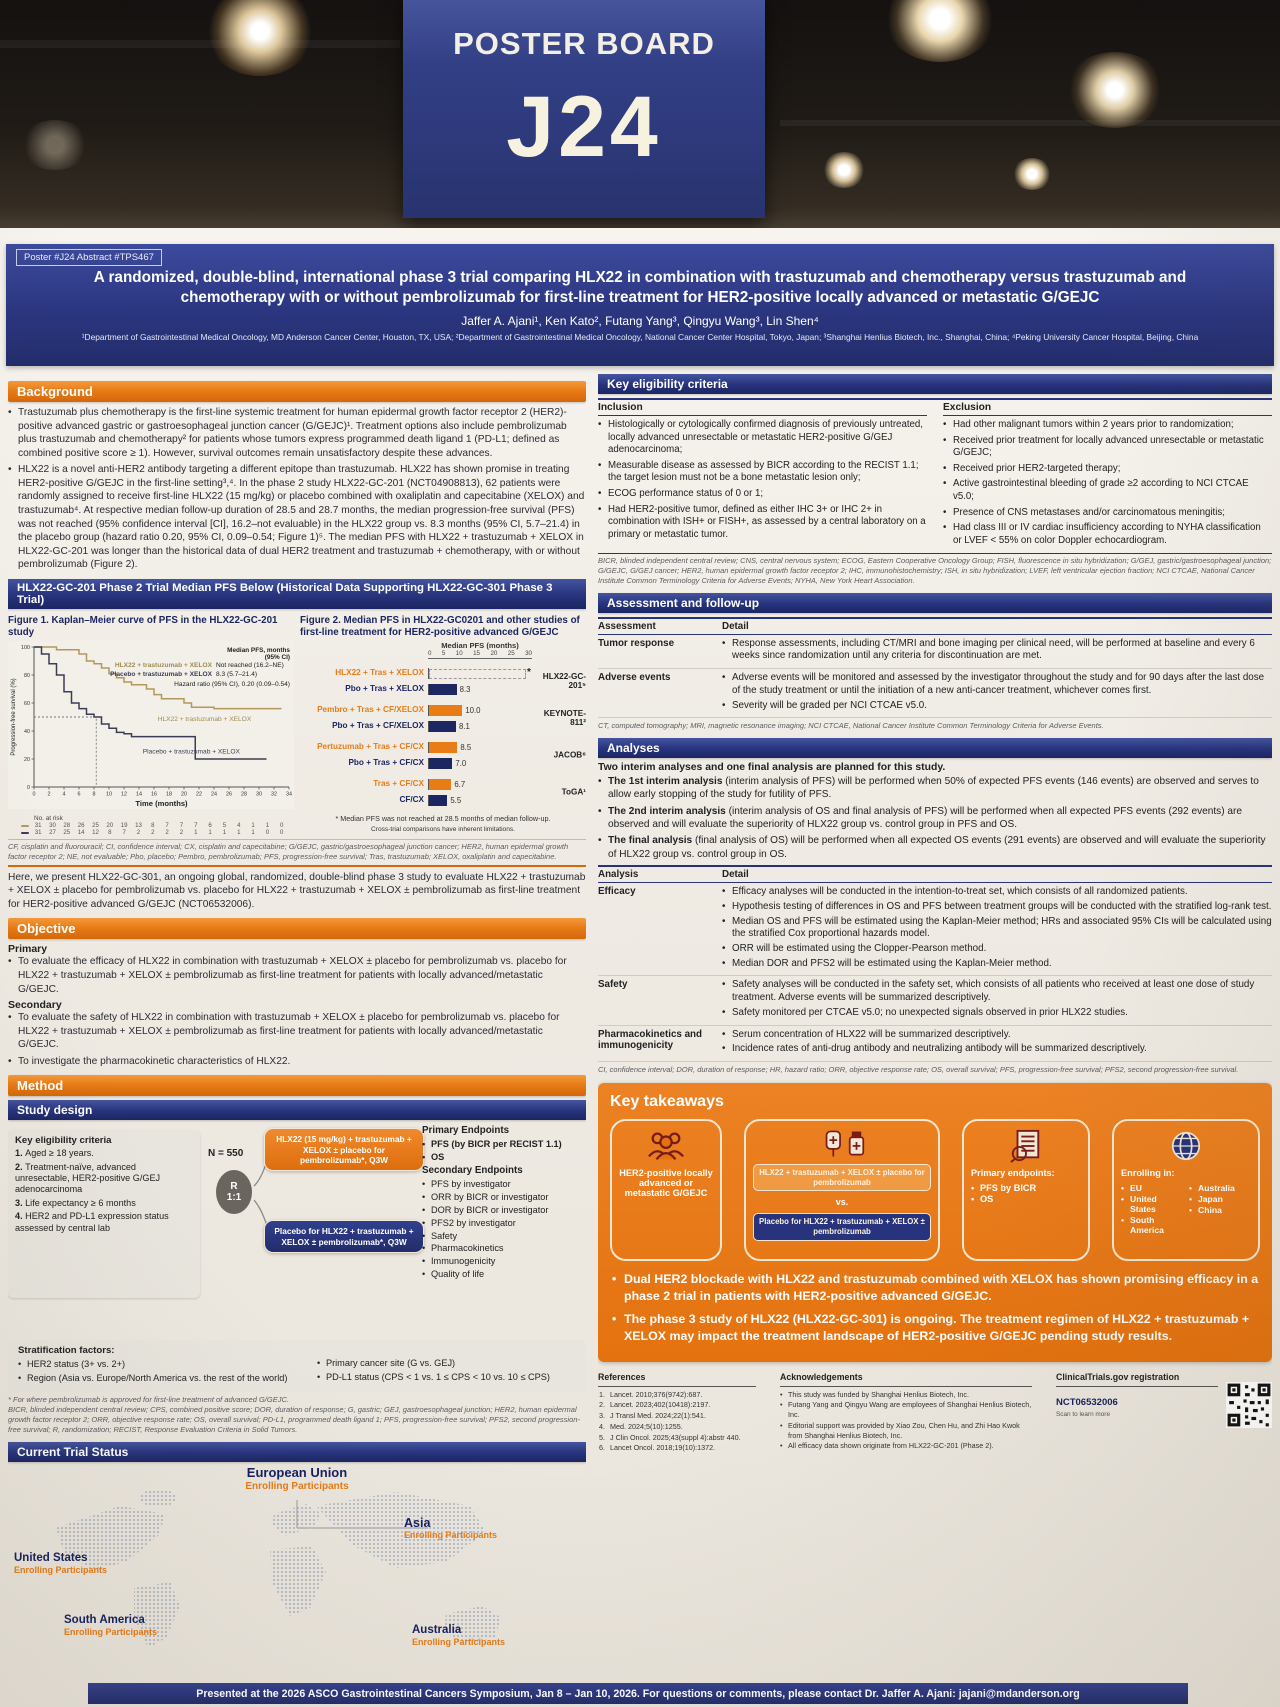  What do you see at coordinates (229, 795) in the screenshot?
I see `svg-text: 26` at bounding box center [229, 795].